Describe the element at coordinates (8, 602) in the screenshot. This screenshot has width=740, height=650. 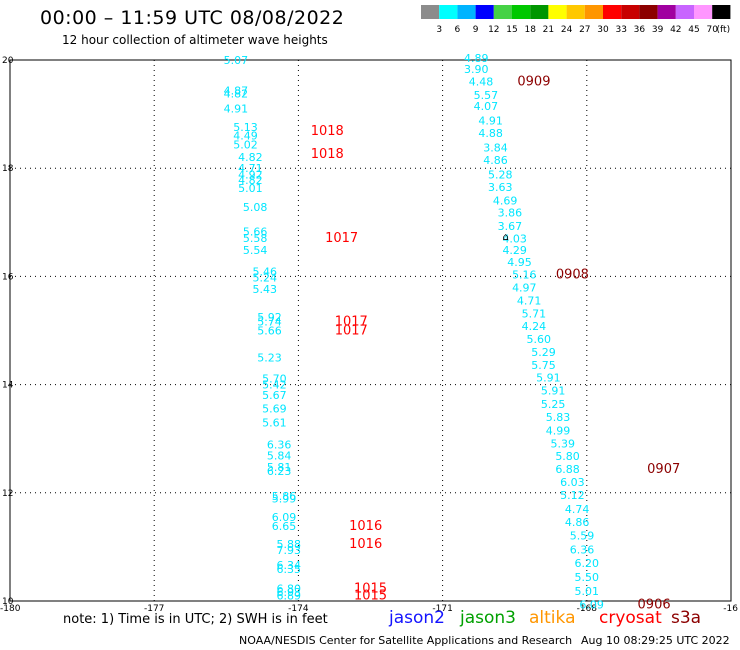
I see `y-tick-label: 10` at that location.